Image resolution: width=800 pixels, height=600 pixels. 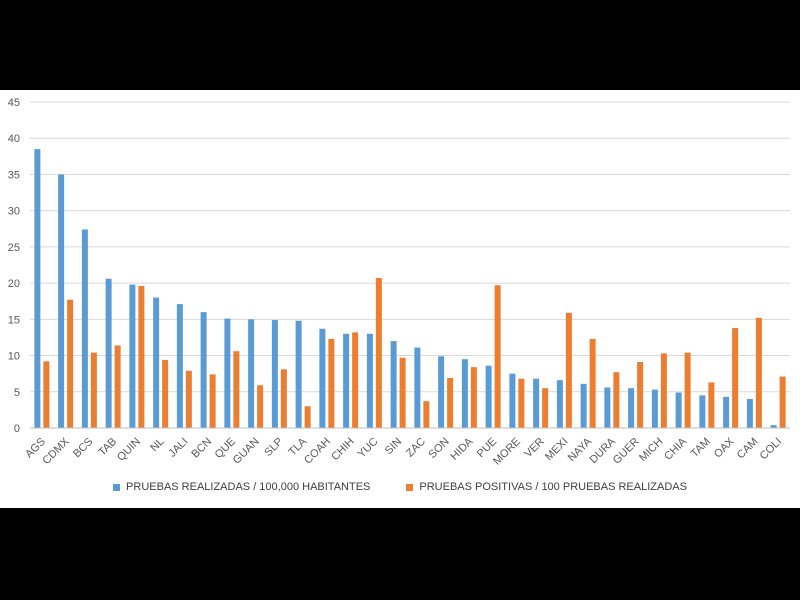 What do you see at coordinates (568, 370) in the screenshot?
I see `bar-pruebas-positivas-mexi` at bounding box center [568, 370].